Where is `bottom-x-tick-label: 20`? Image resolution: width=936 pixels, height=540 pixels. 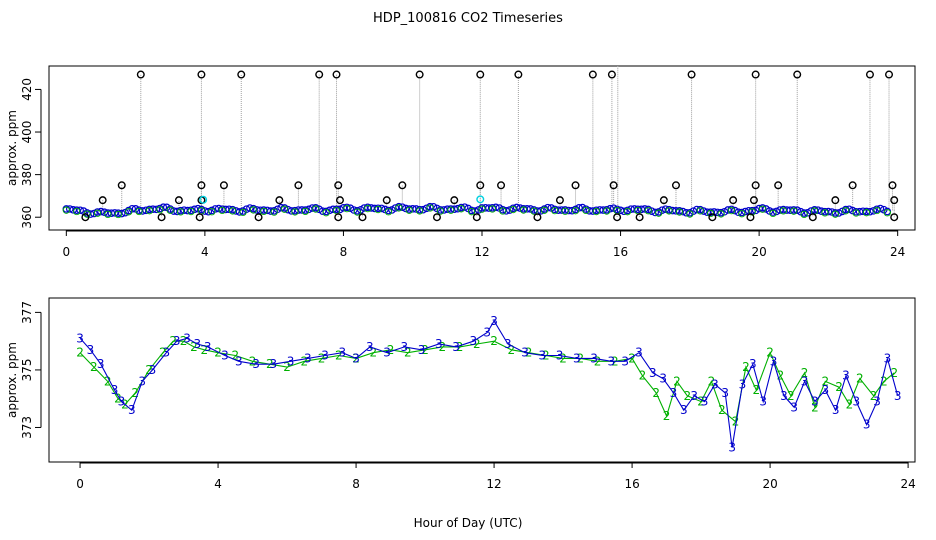 bottom-x-tick-label: 20 is located at coordinates (769, 484).